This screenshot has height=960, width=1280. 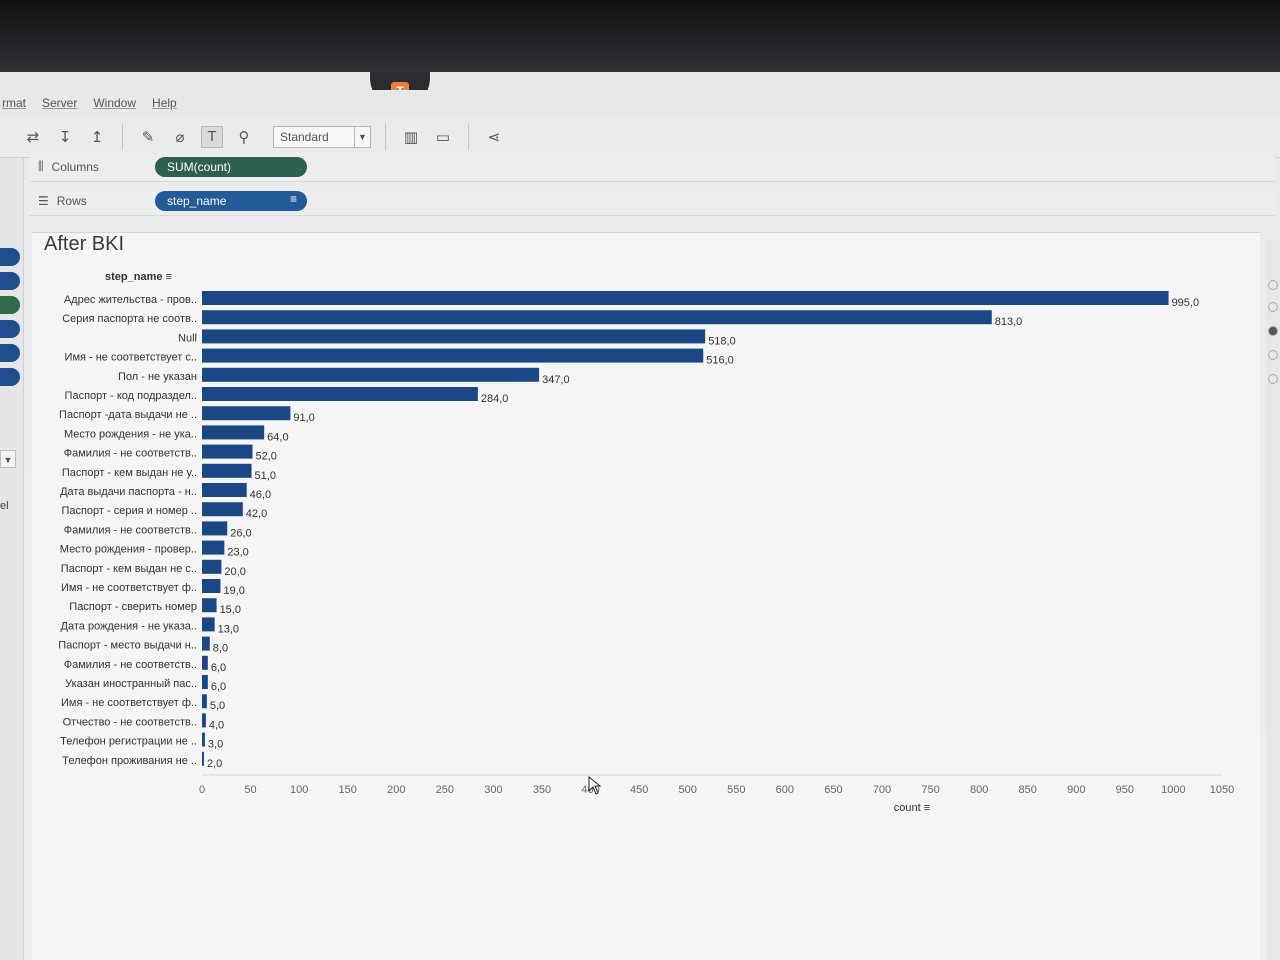 What do you see at coordinates (133, 607) in the screenshot?
I see `category-label: Паспорт - сверить номер` at bounding box center [133, 607].